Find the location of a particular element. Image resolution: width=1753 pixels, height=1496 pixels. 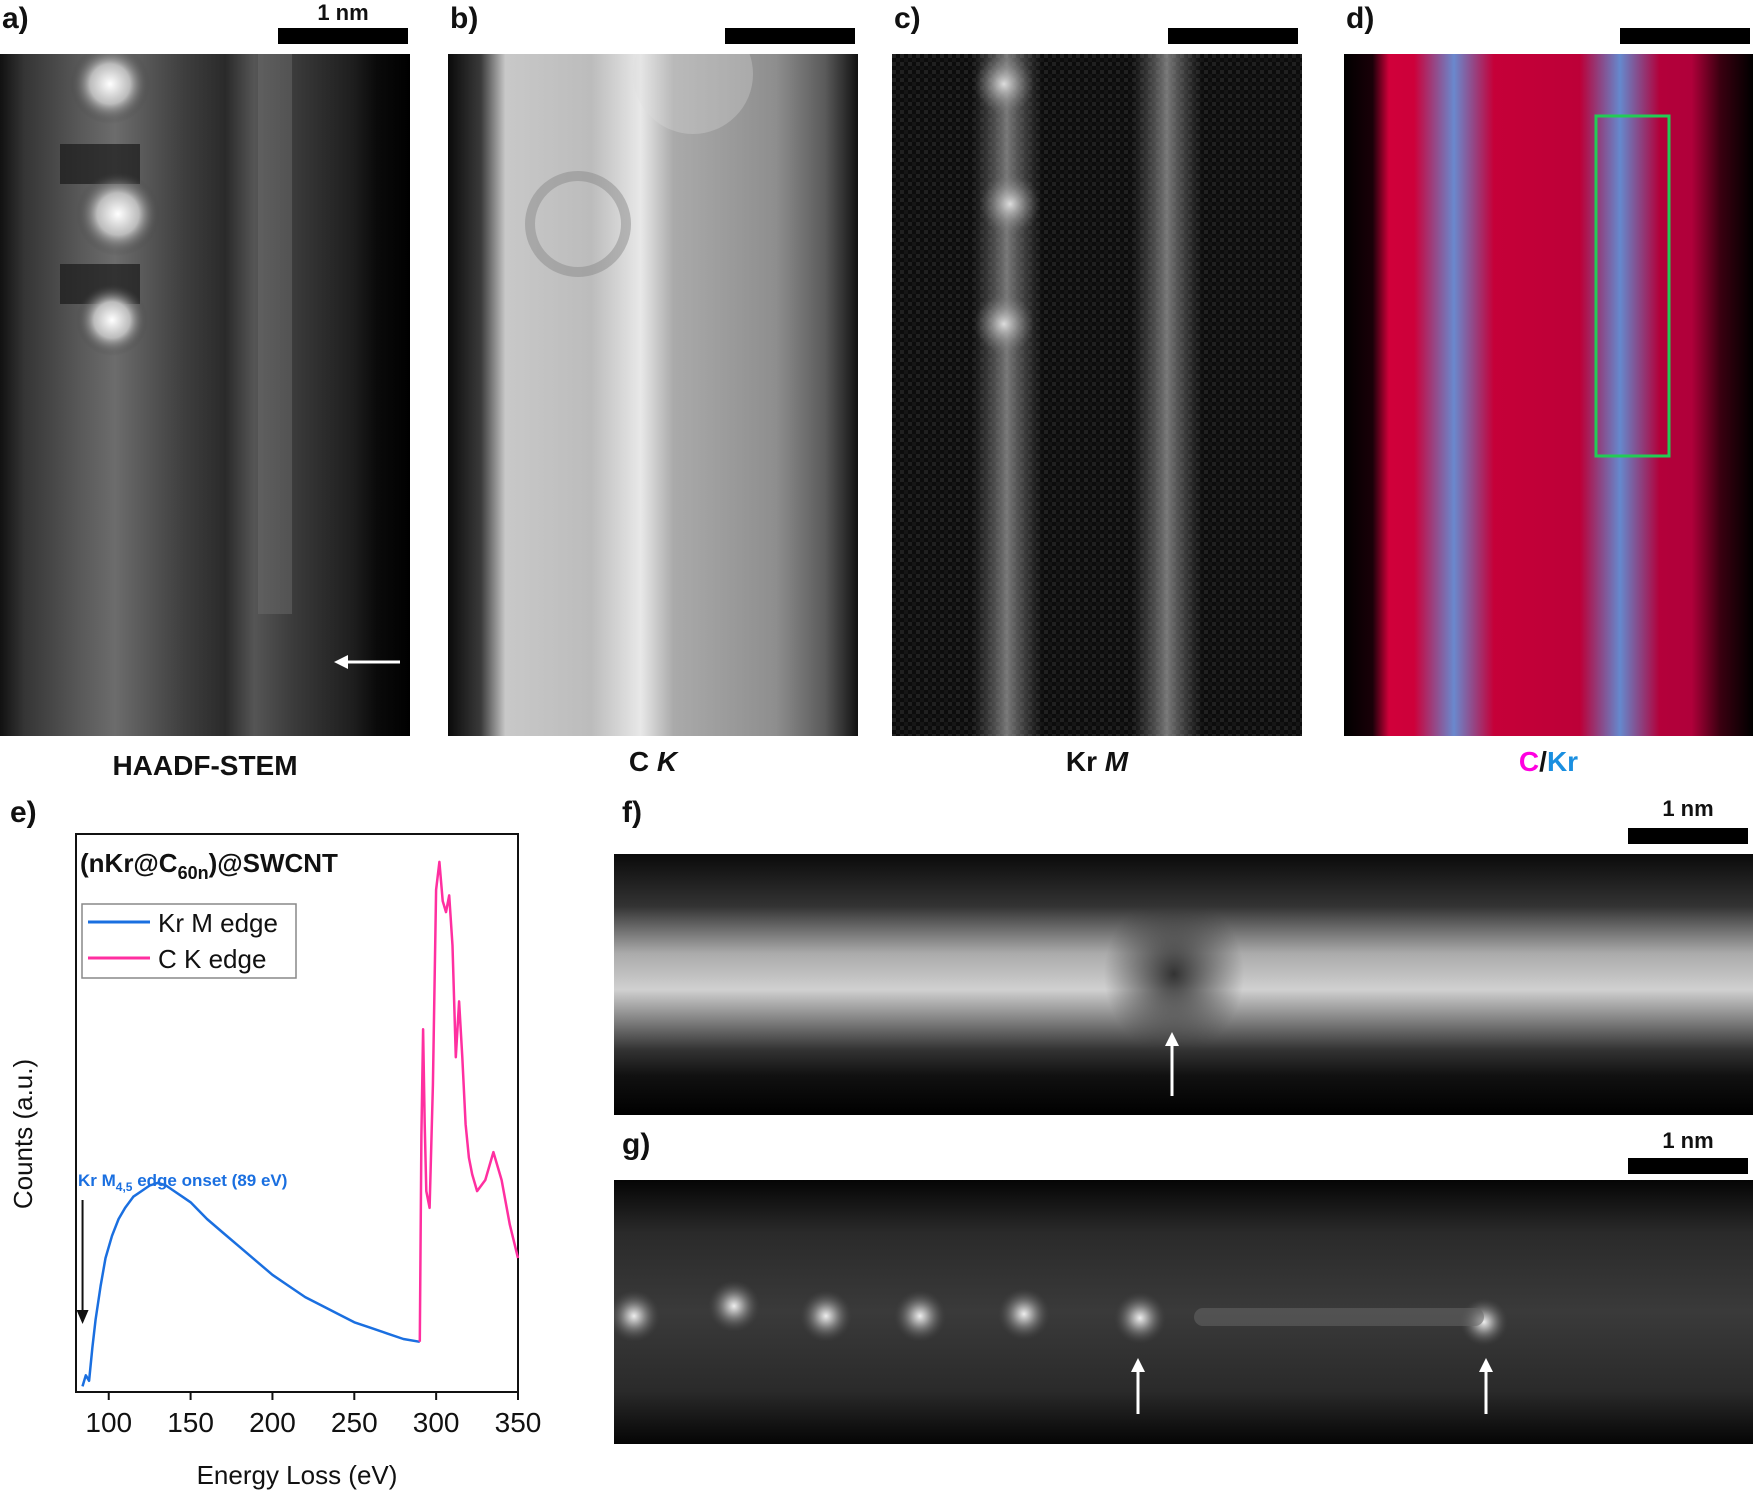

arrow-g1-head is located at coordinates (1138, 1365).